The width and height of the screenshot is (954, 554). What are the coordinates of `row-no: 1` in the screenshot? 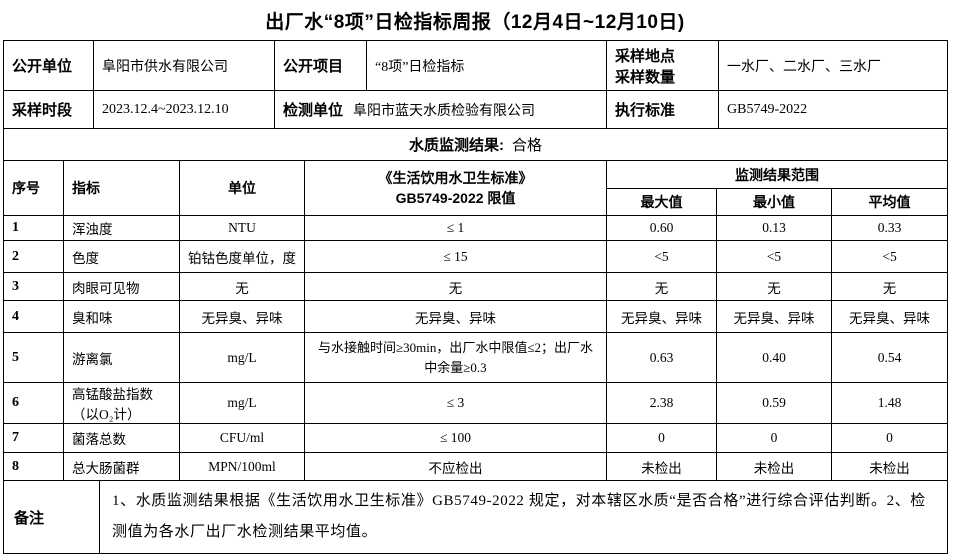 It's located at (33, 228).